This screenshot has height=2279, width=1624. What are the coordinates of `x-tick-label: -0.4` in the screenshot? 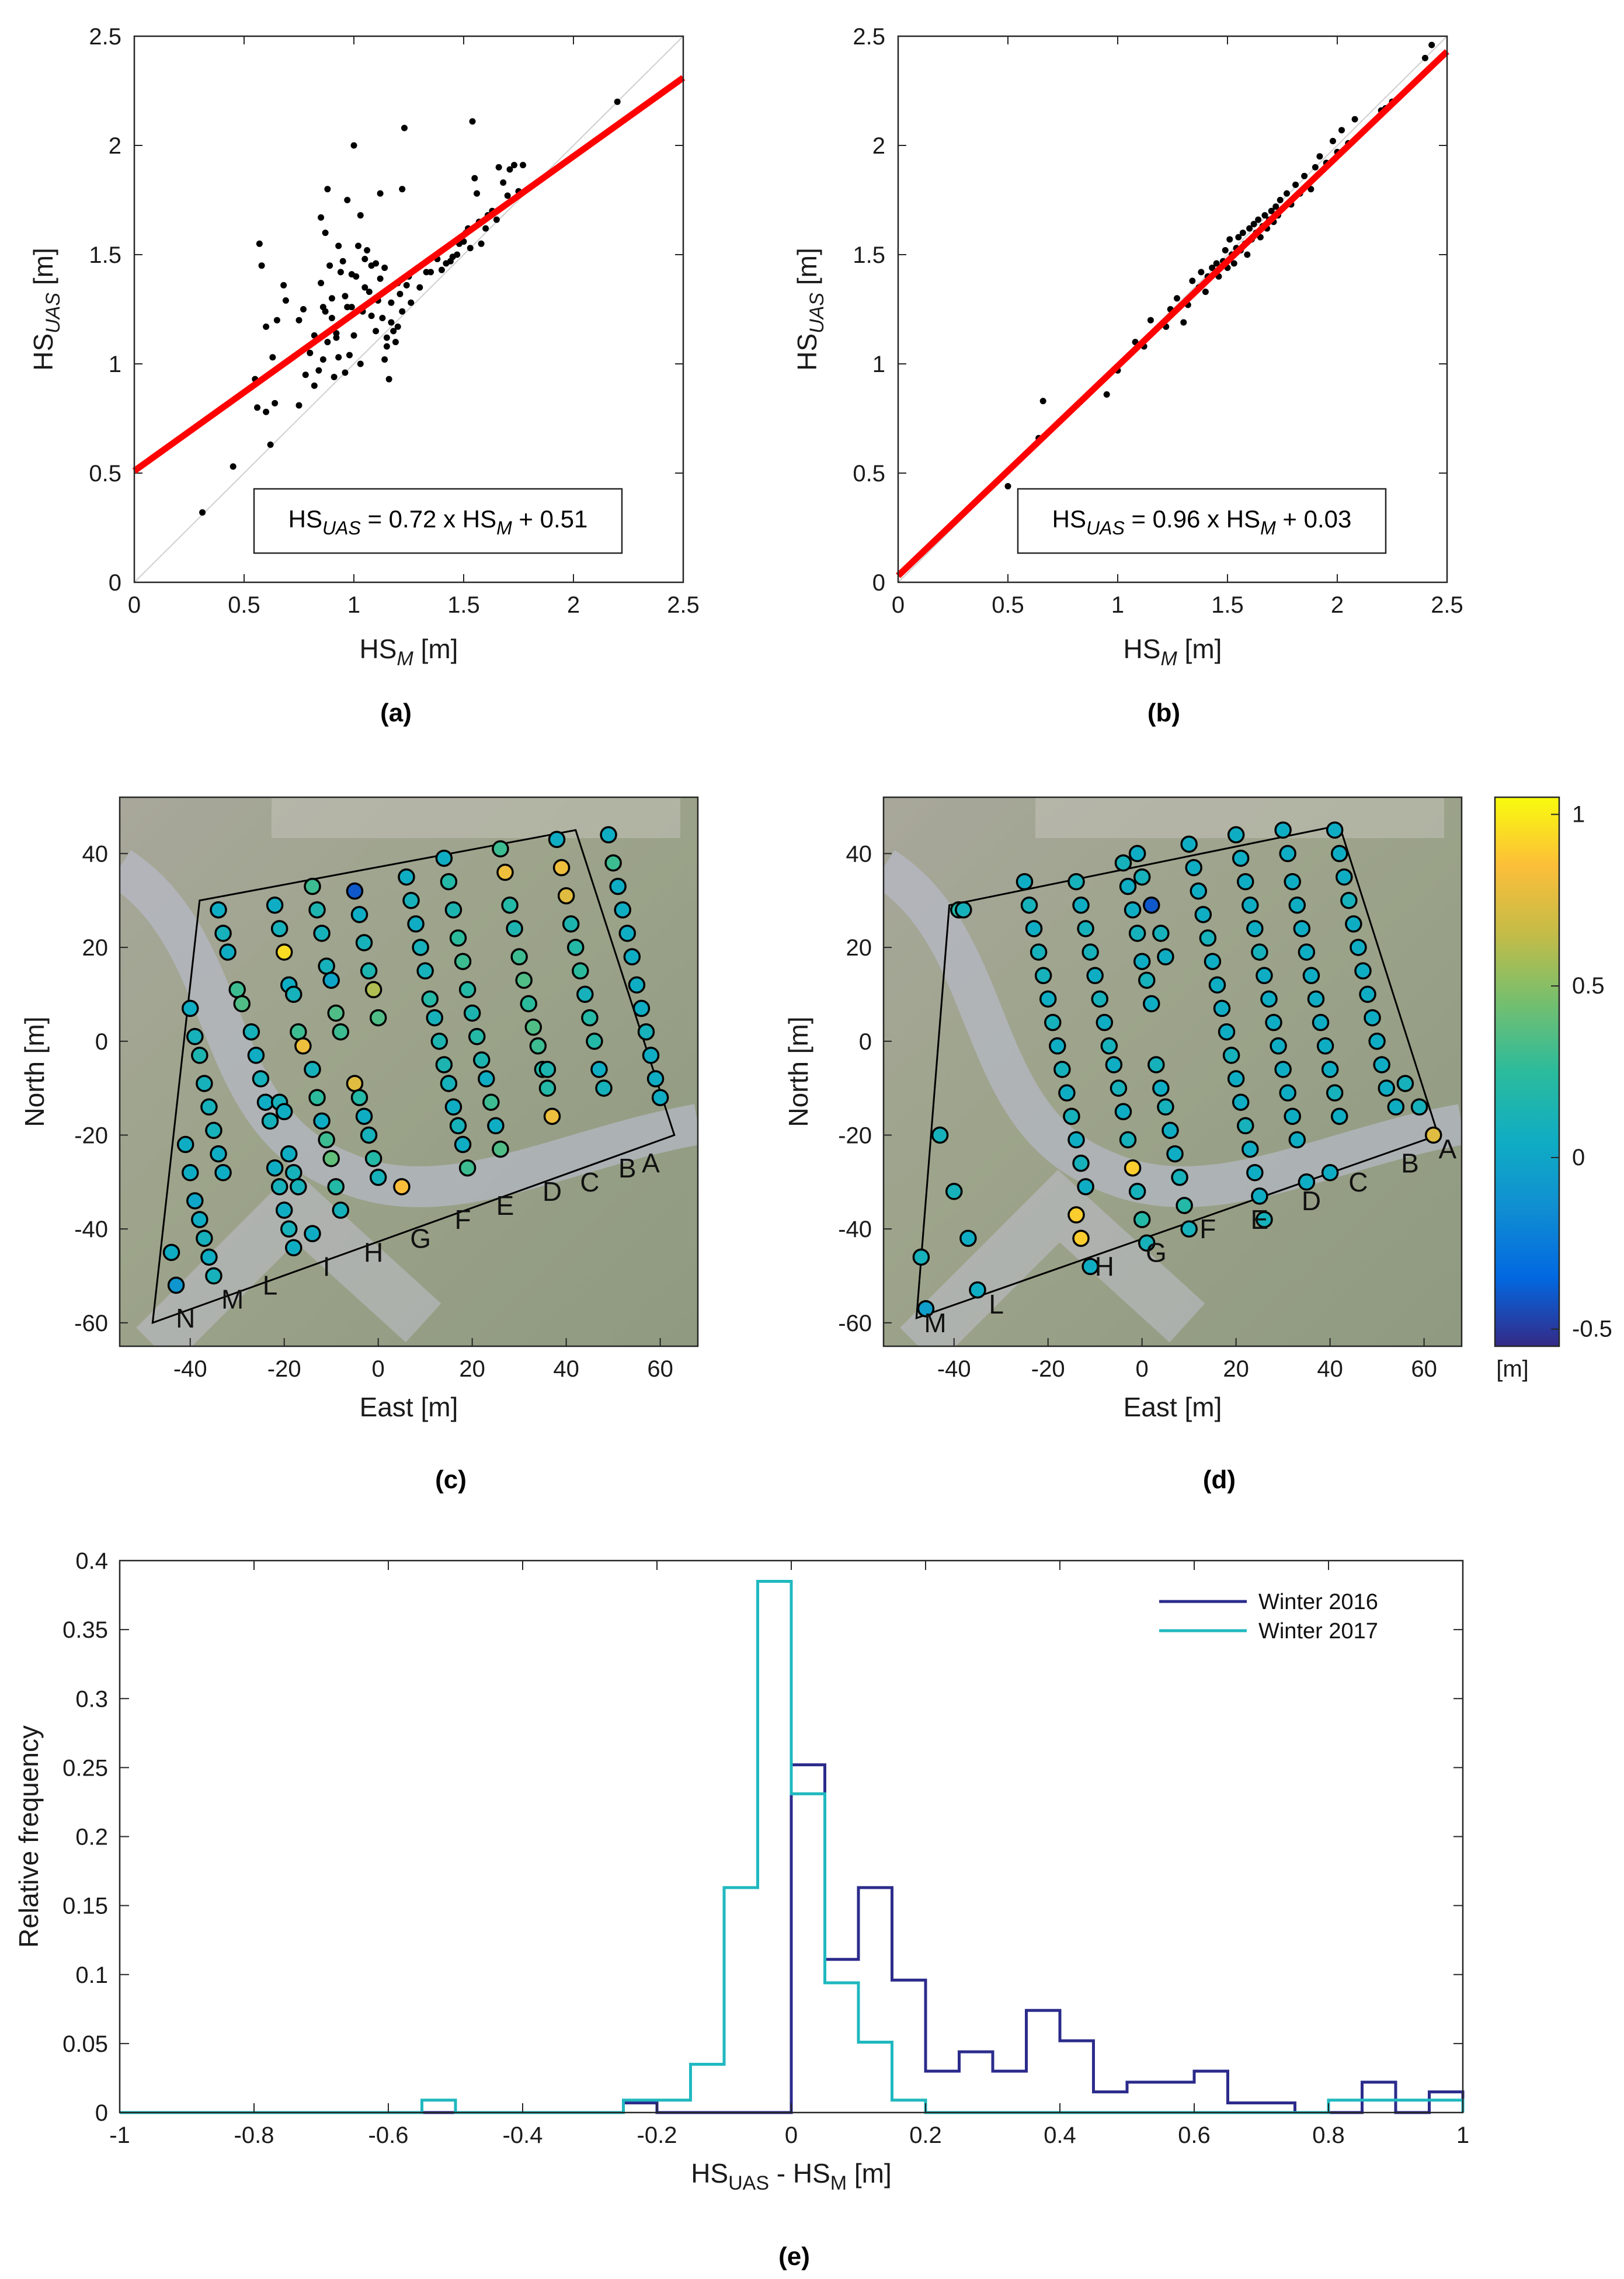 It's located at (523, 2135).